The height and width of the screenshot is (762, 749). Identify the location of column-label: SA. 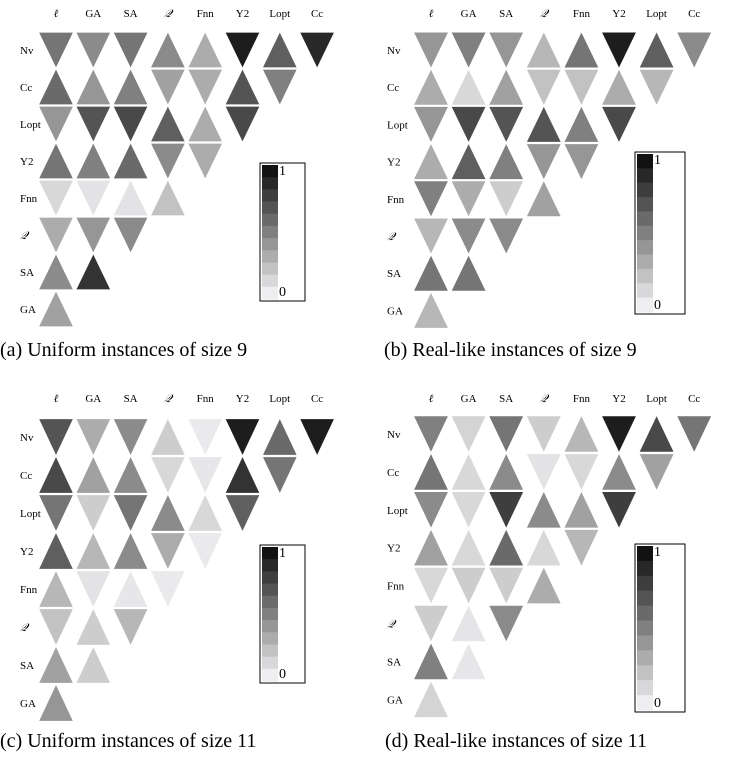
(131, 399).